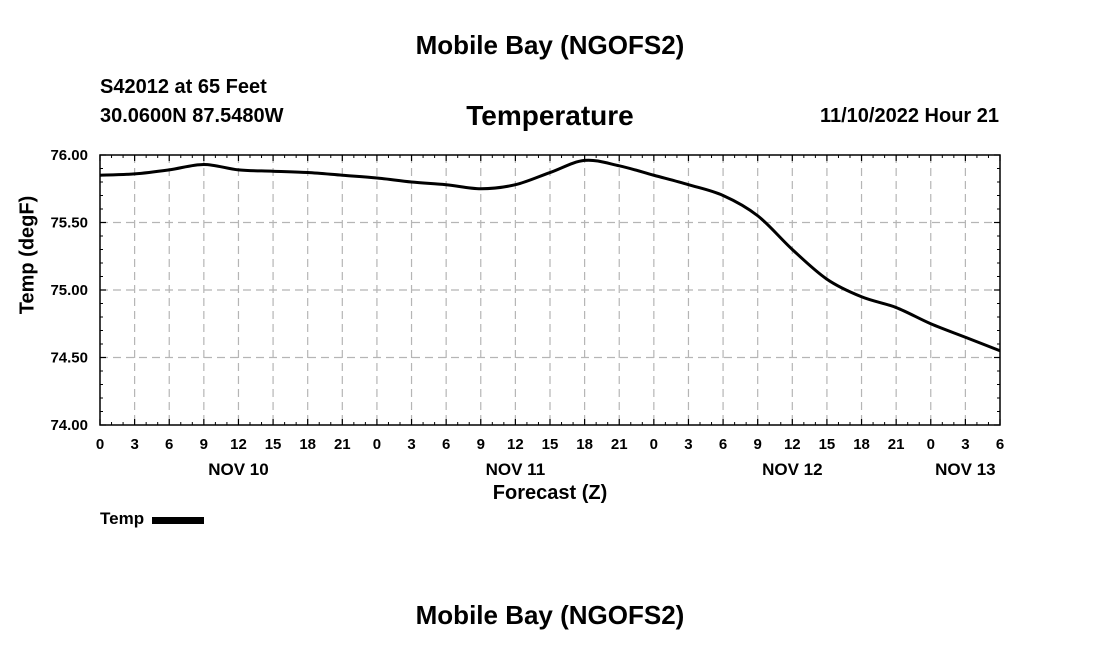 Image resolution: width=1100 pixels, height=650 pixels. What do you see at coordinates (69, 290) in the screenshot?
I see `y-tick-label: 75.00` at bounding box center [69, 290].